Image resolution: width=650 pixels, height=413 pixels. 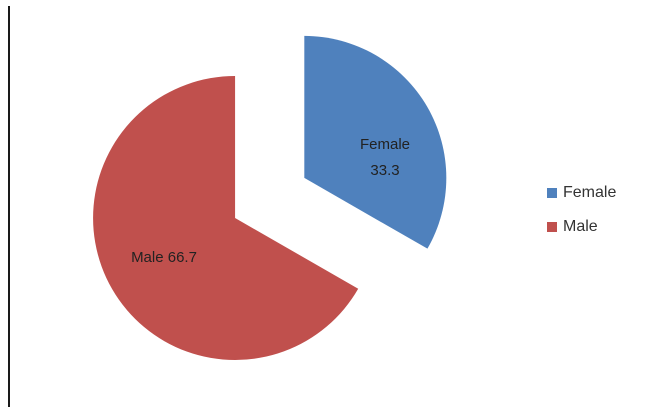 I want to click on legend-item-female: Female, so click(x=597, y=193).